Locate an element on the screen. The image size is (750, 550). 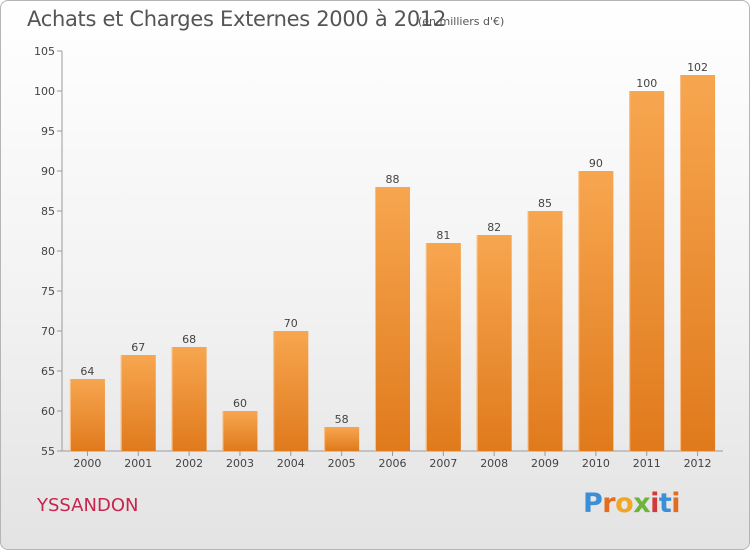
x-tick-label: 2004 is located at coordinates (291, 463).